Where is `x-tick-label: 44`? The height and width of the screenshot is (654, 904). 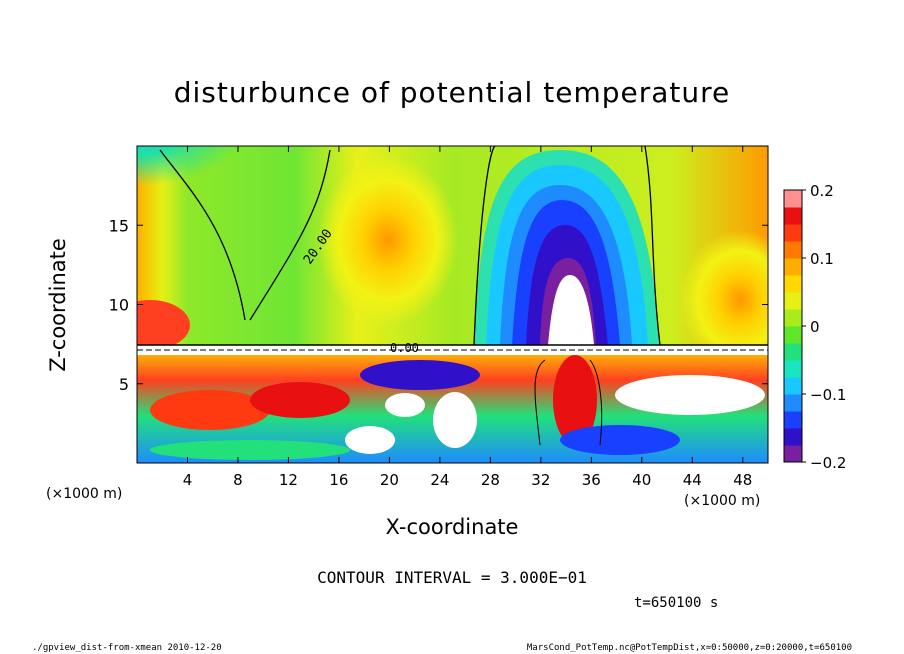 x-tick-label: 44 is located at coordinates (692, 480).